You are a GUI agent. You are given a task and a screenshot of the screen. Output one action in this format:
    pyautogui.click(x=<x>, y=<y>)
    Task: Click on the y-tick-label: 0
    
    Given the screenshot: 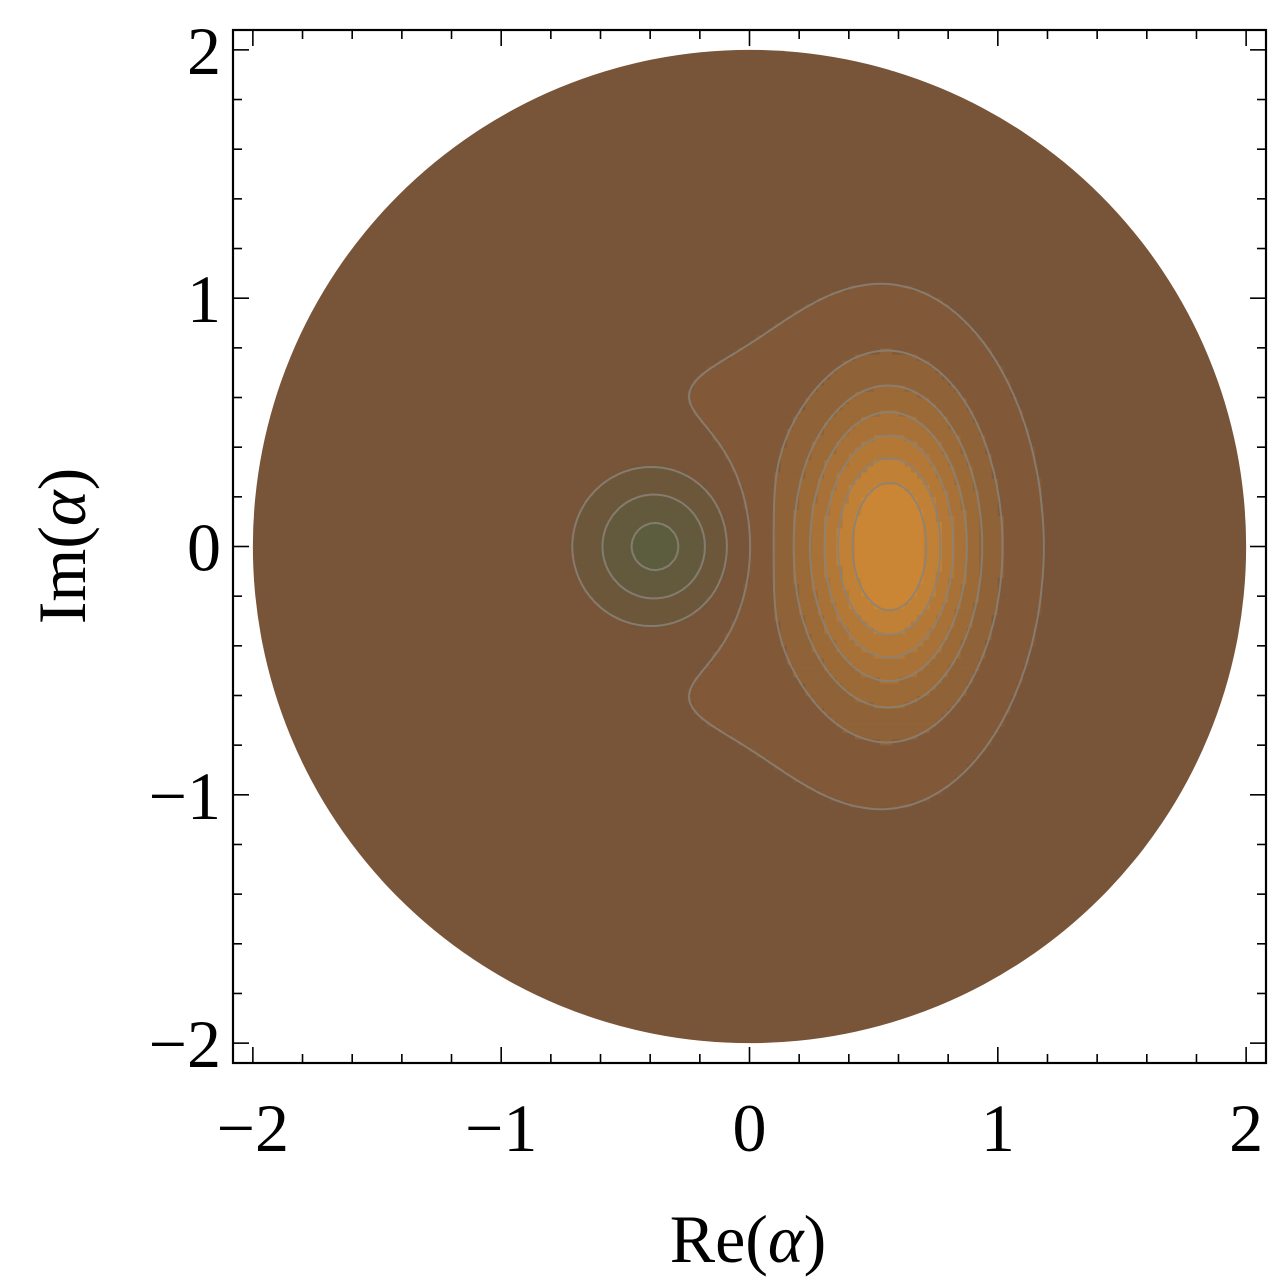 What is the action you would take?
    pyautogui.click(x=204, y=548)
    